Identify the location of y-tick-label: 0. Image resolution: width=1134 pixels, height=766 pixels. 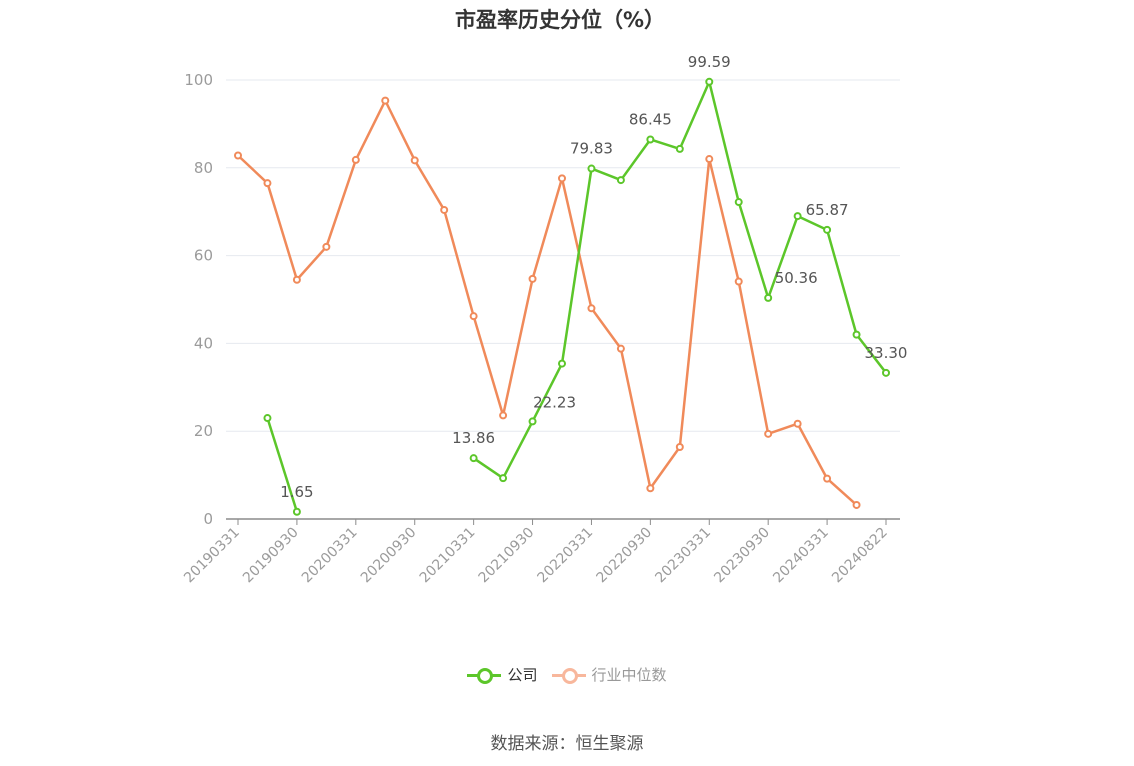
(208, 519).